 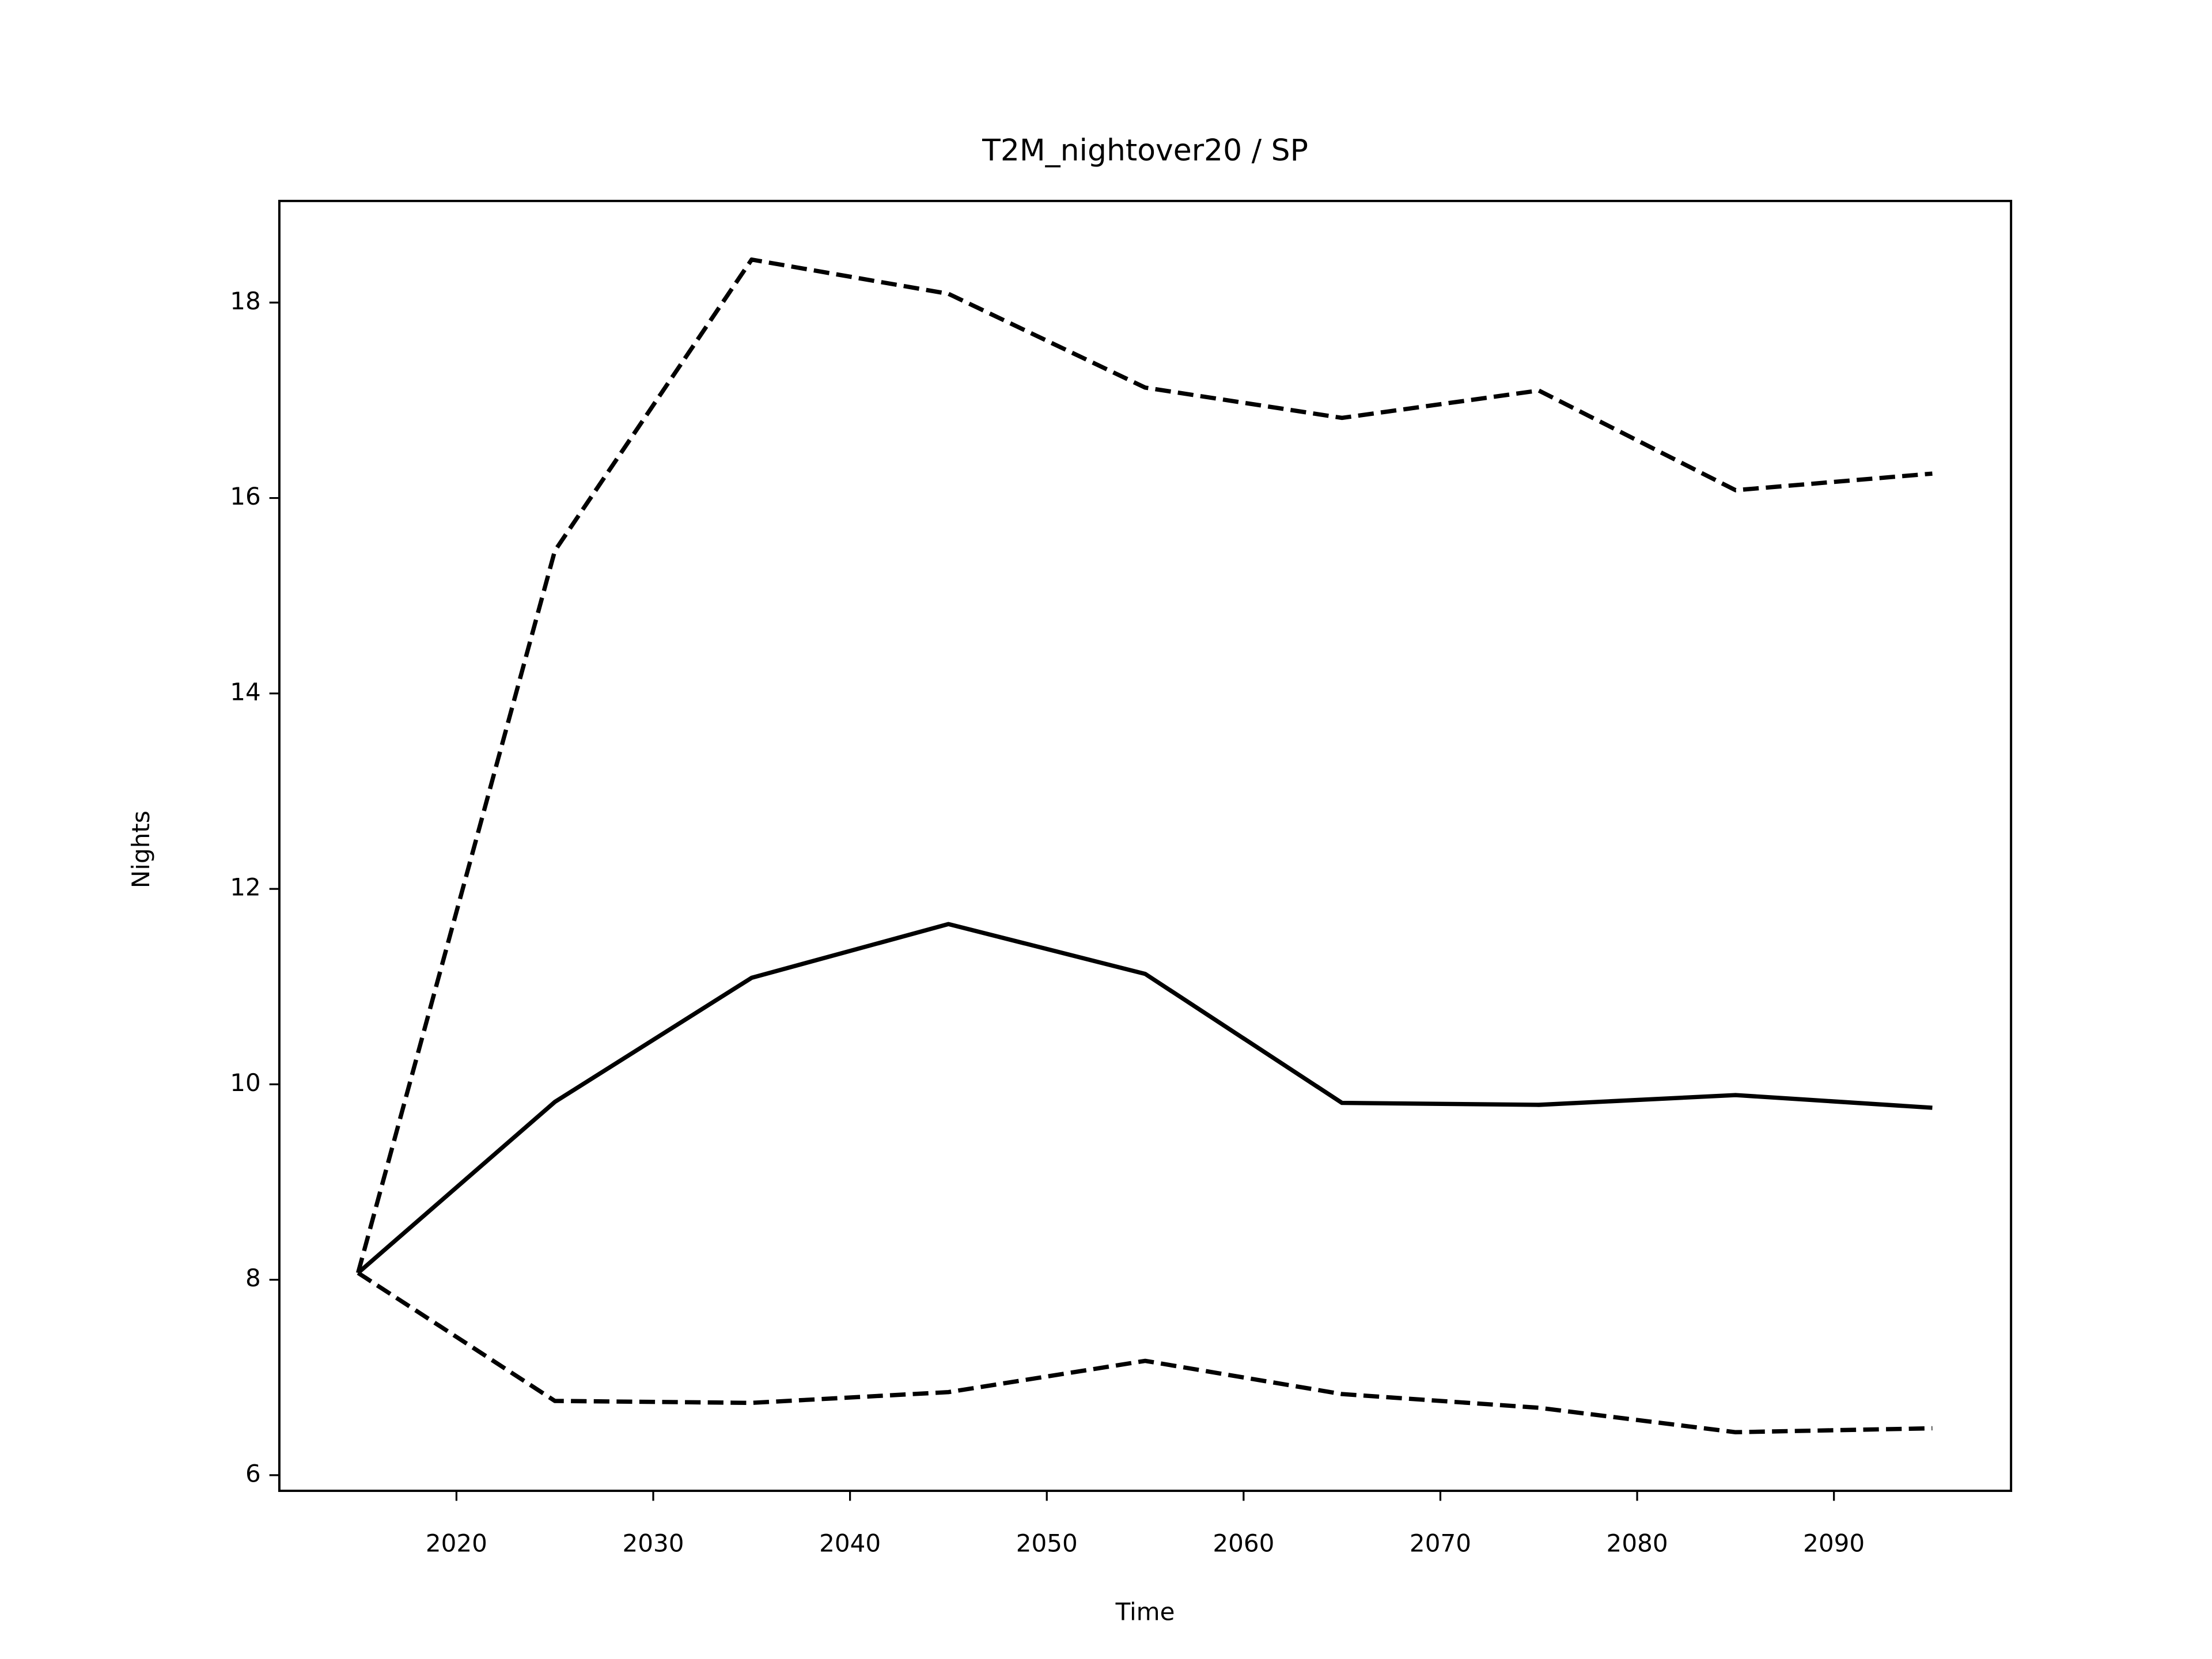 I want to click on y-tick-label: 10, so click(x=245, y=1083).